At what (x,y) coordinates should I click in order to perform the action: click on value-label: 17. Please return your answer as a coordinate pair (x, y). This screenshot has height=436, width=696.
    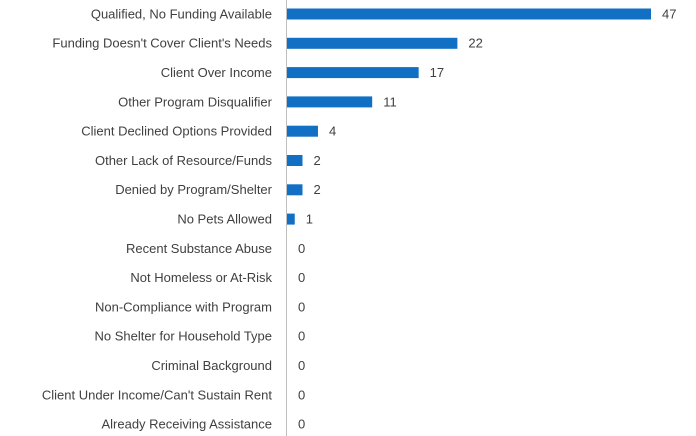
    Looking at the image, I should click on (437, 72).